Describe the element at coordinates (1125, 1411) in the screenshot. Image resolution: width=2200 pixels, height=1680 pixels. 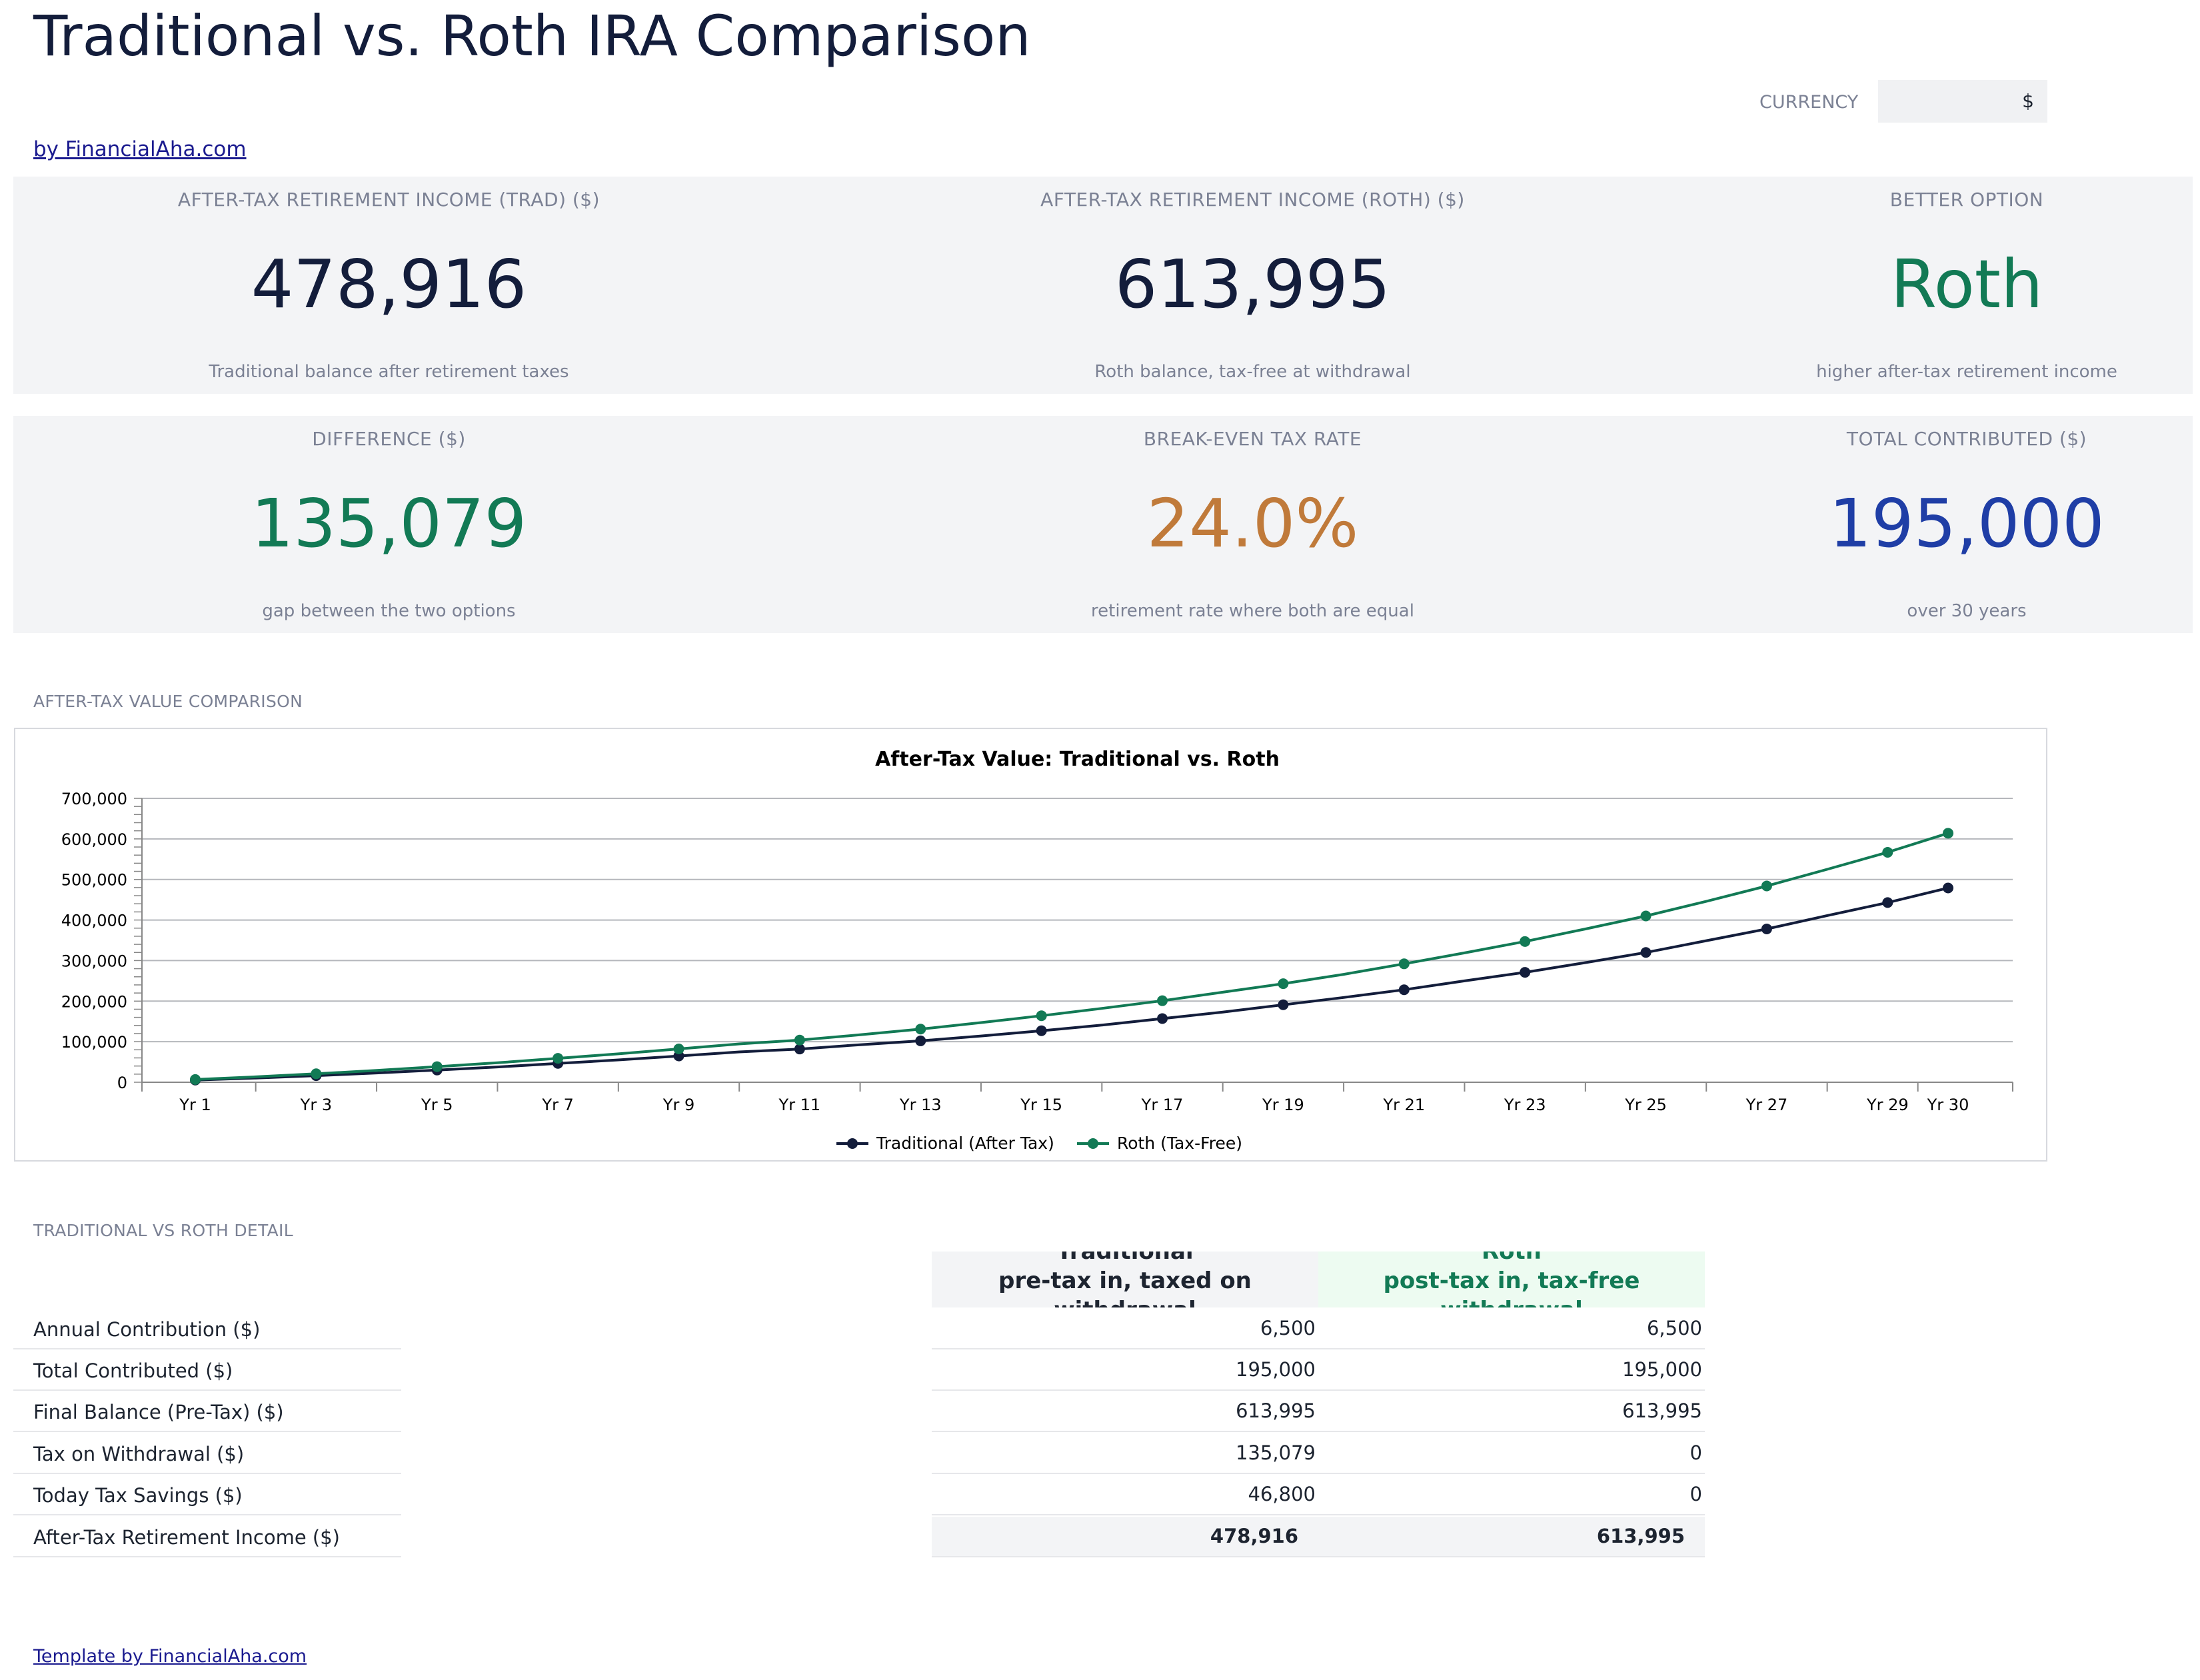
I see `table-cell-traditional: 613,995` at that location.